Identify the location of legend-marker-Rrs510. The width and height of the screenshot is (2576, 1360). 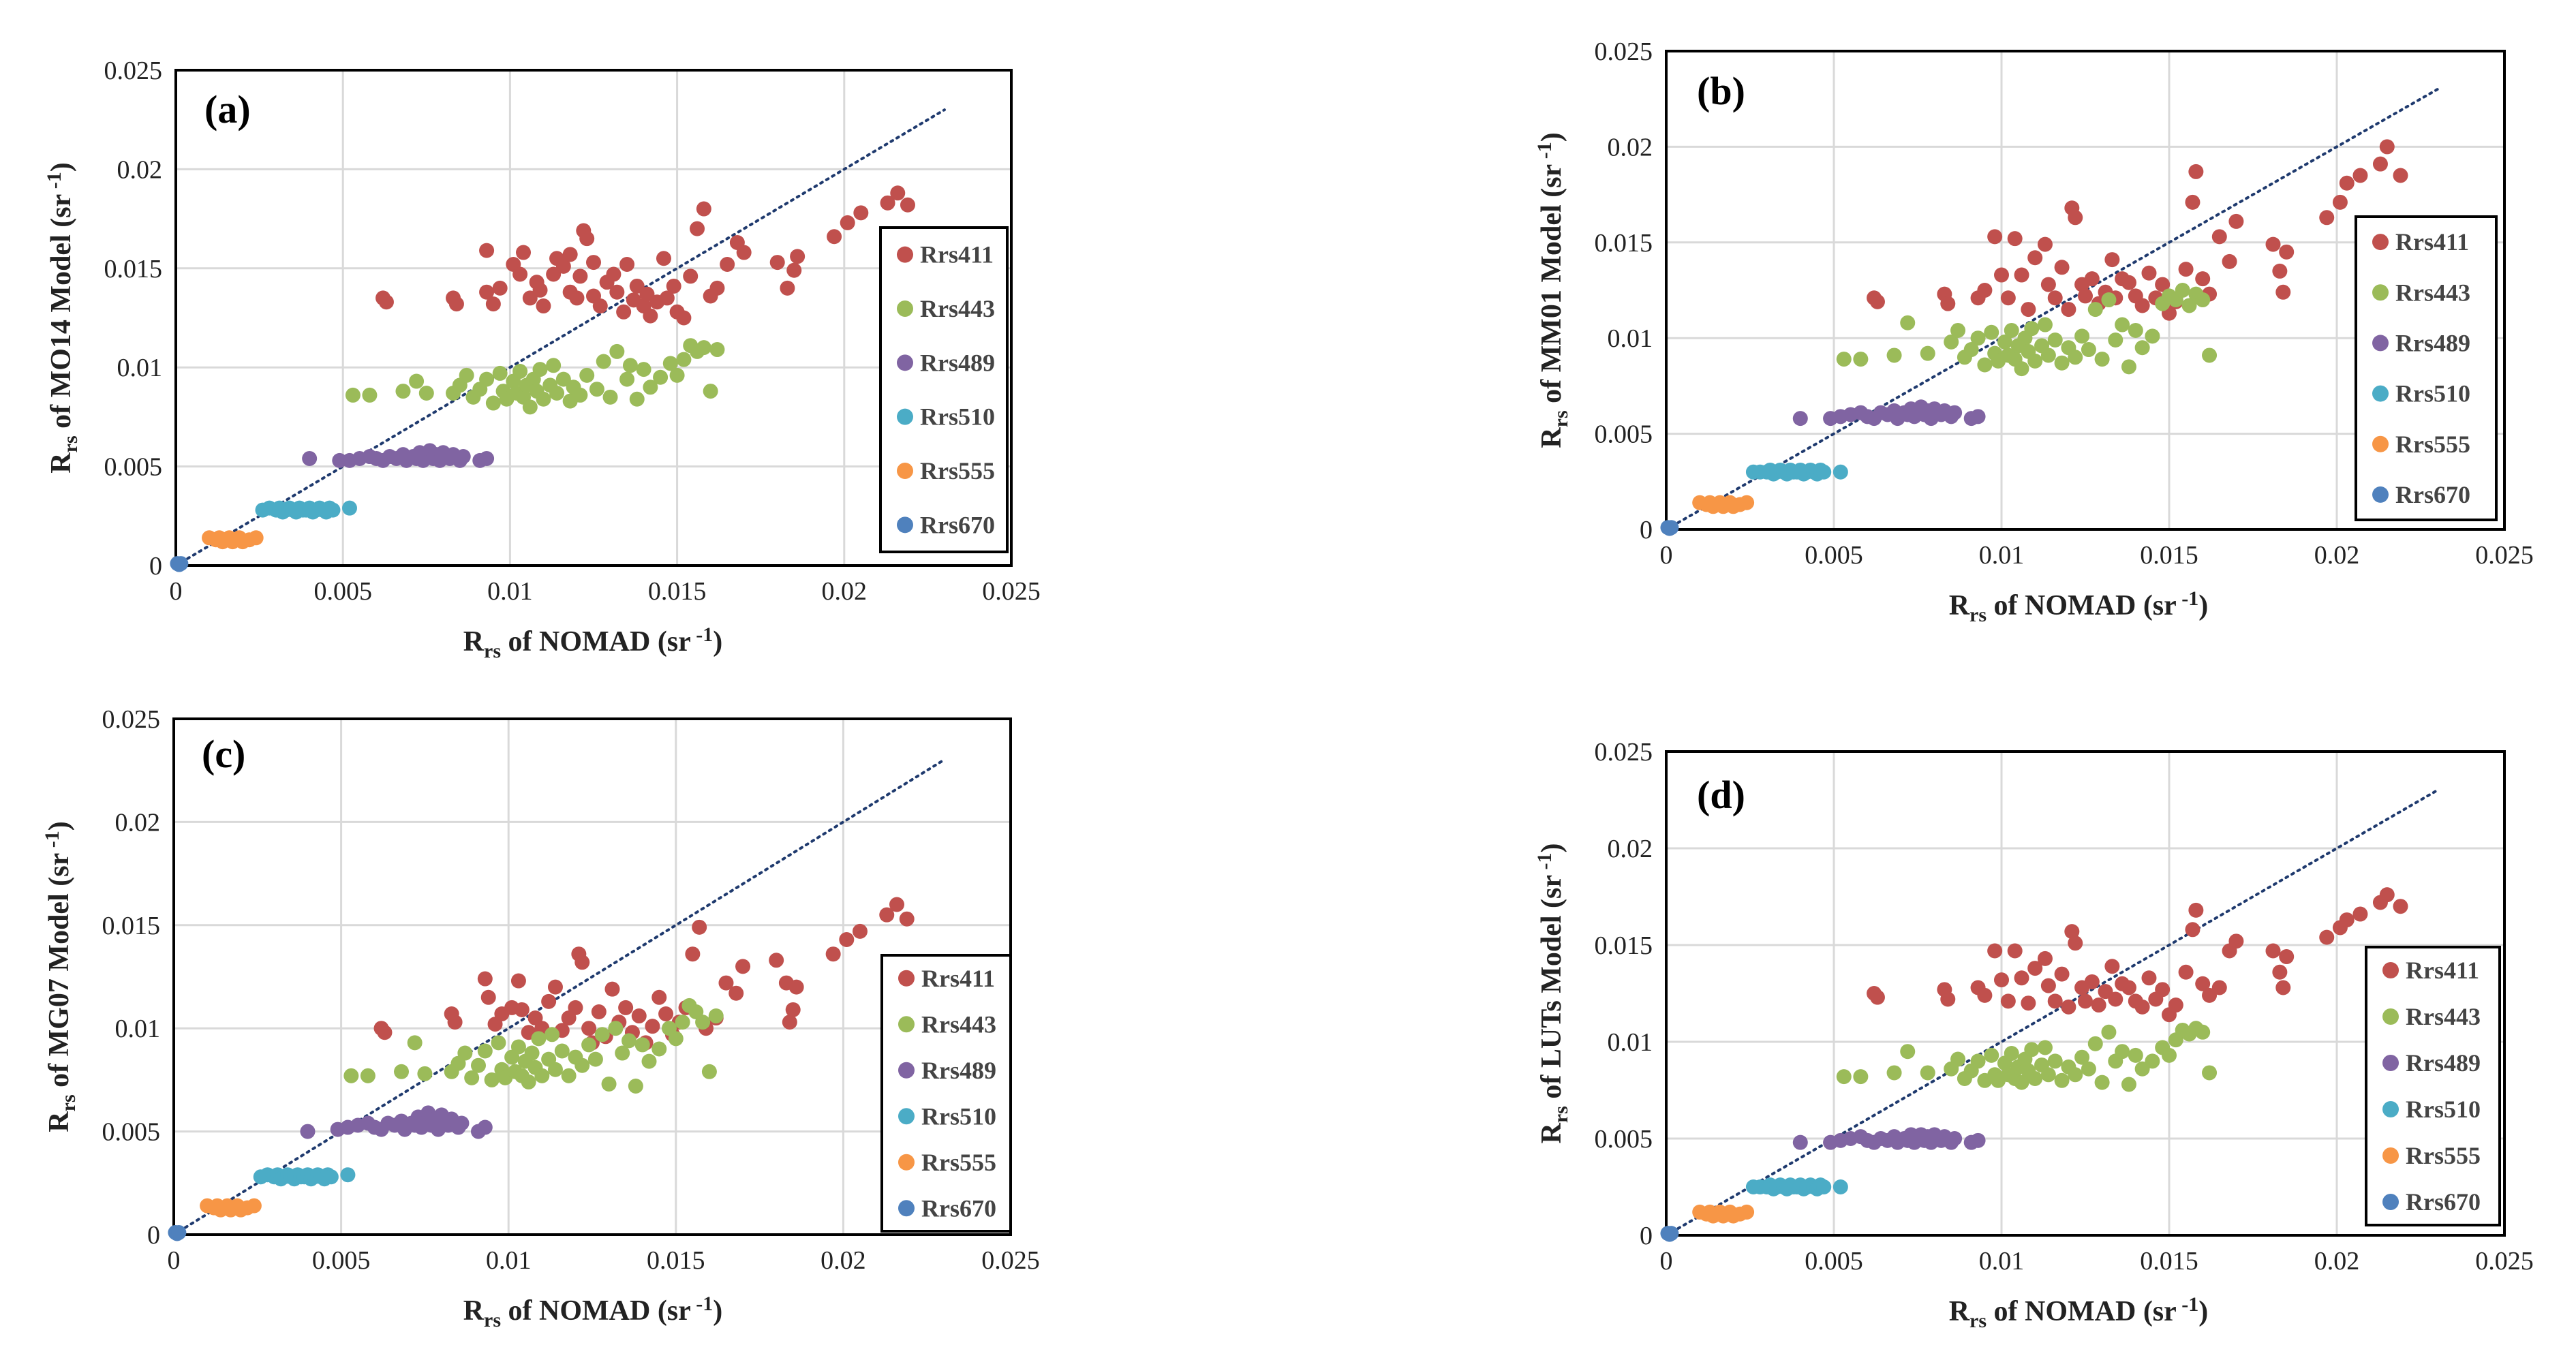
(2390, 1109).